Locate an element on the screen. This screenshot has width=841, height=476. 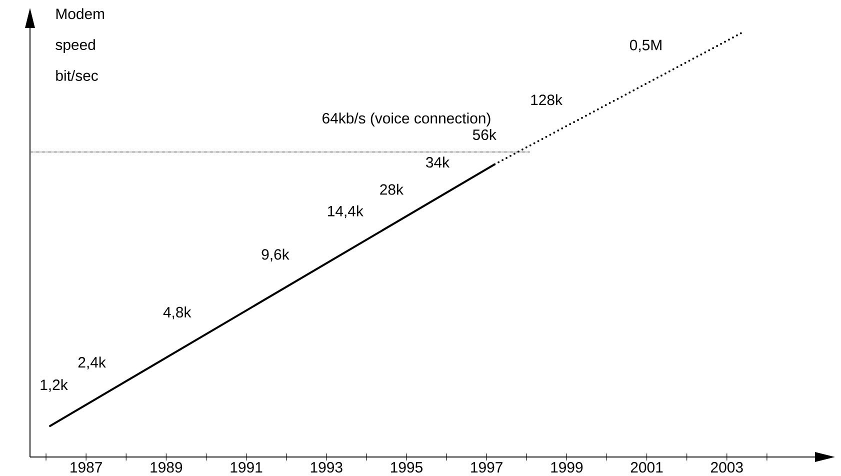
annotation: 128k is located at coordinates (546, 100).